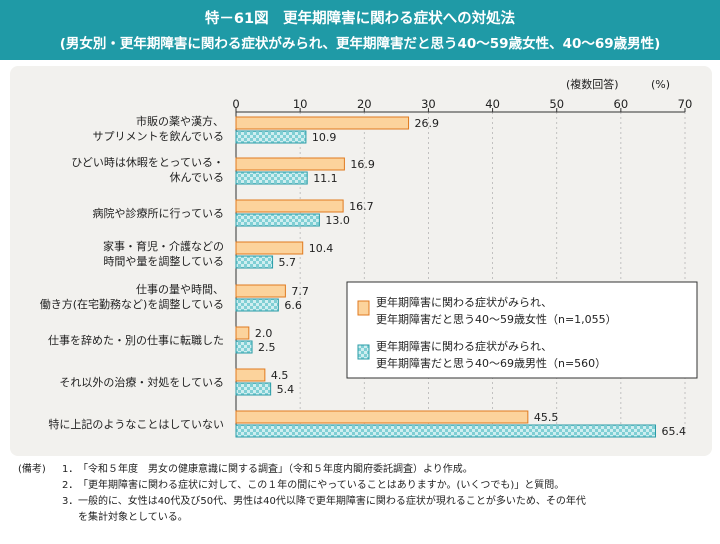 The image size is (720, 544). Describe the element at coordinates (263, 333) in the screenshot. I see `value-label-female: 2.0` at that location.